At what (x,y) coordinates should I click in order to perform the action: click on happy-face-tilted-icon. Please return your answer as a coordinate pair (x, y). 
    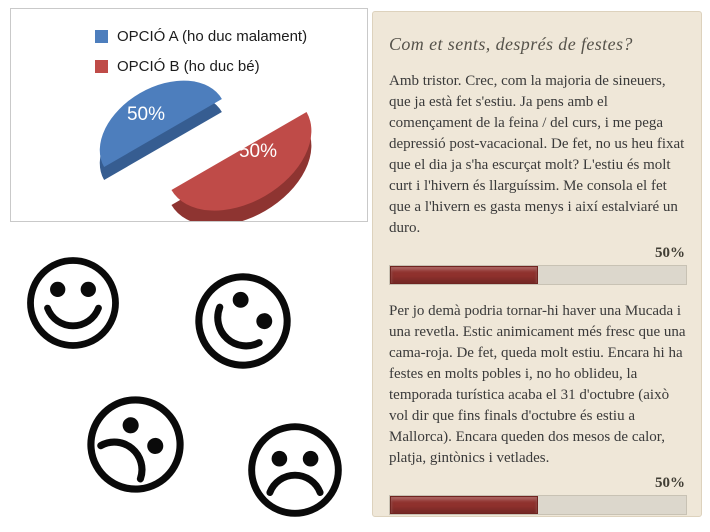
    Looking at the image, I should click on (243, 321).